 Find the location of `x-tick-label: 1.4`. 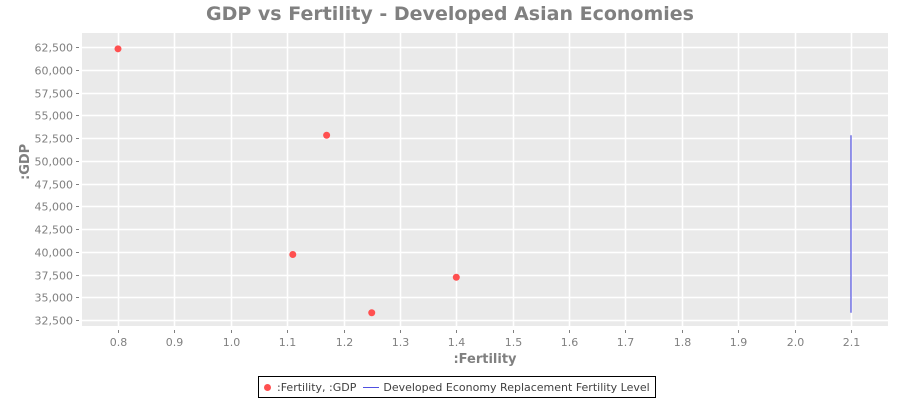

x-tick-label: 1.4 is located at coordinates (457, 342).